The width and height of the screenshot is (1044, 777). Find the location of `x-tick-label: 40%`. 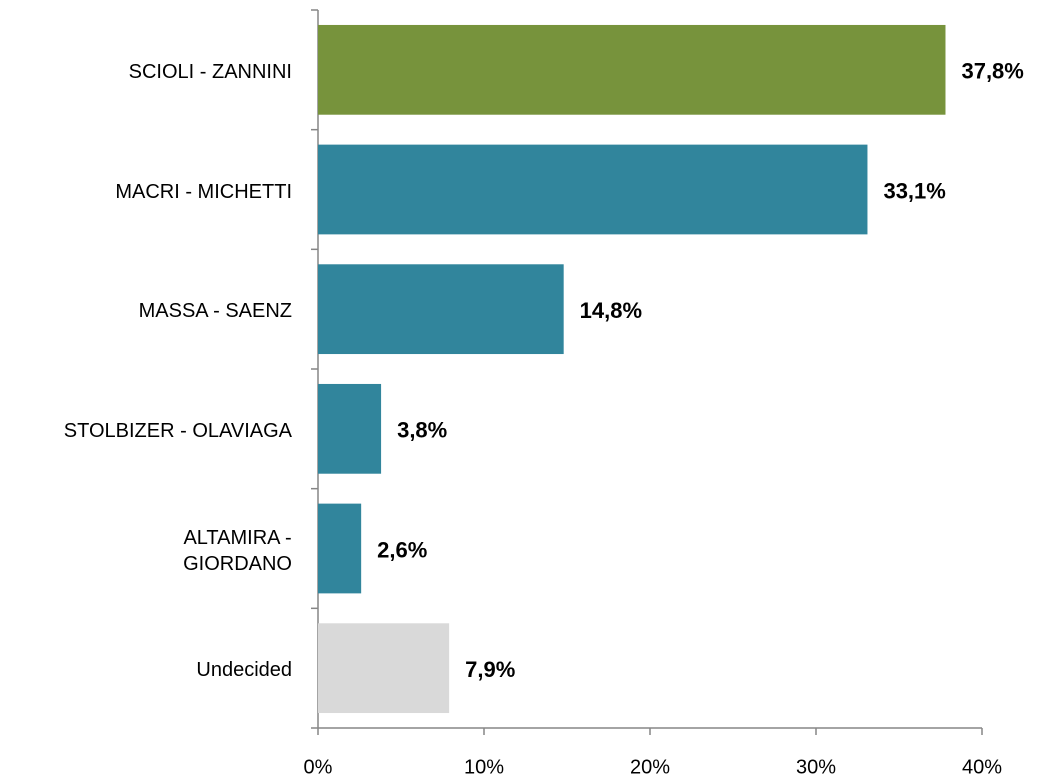

x-tick-label: 40% is located at coordinates (982, 766).